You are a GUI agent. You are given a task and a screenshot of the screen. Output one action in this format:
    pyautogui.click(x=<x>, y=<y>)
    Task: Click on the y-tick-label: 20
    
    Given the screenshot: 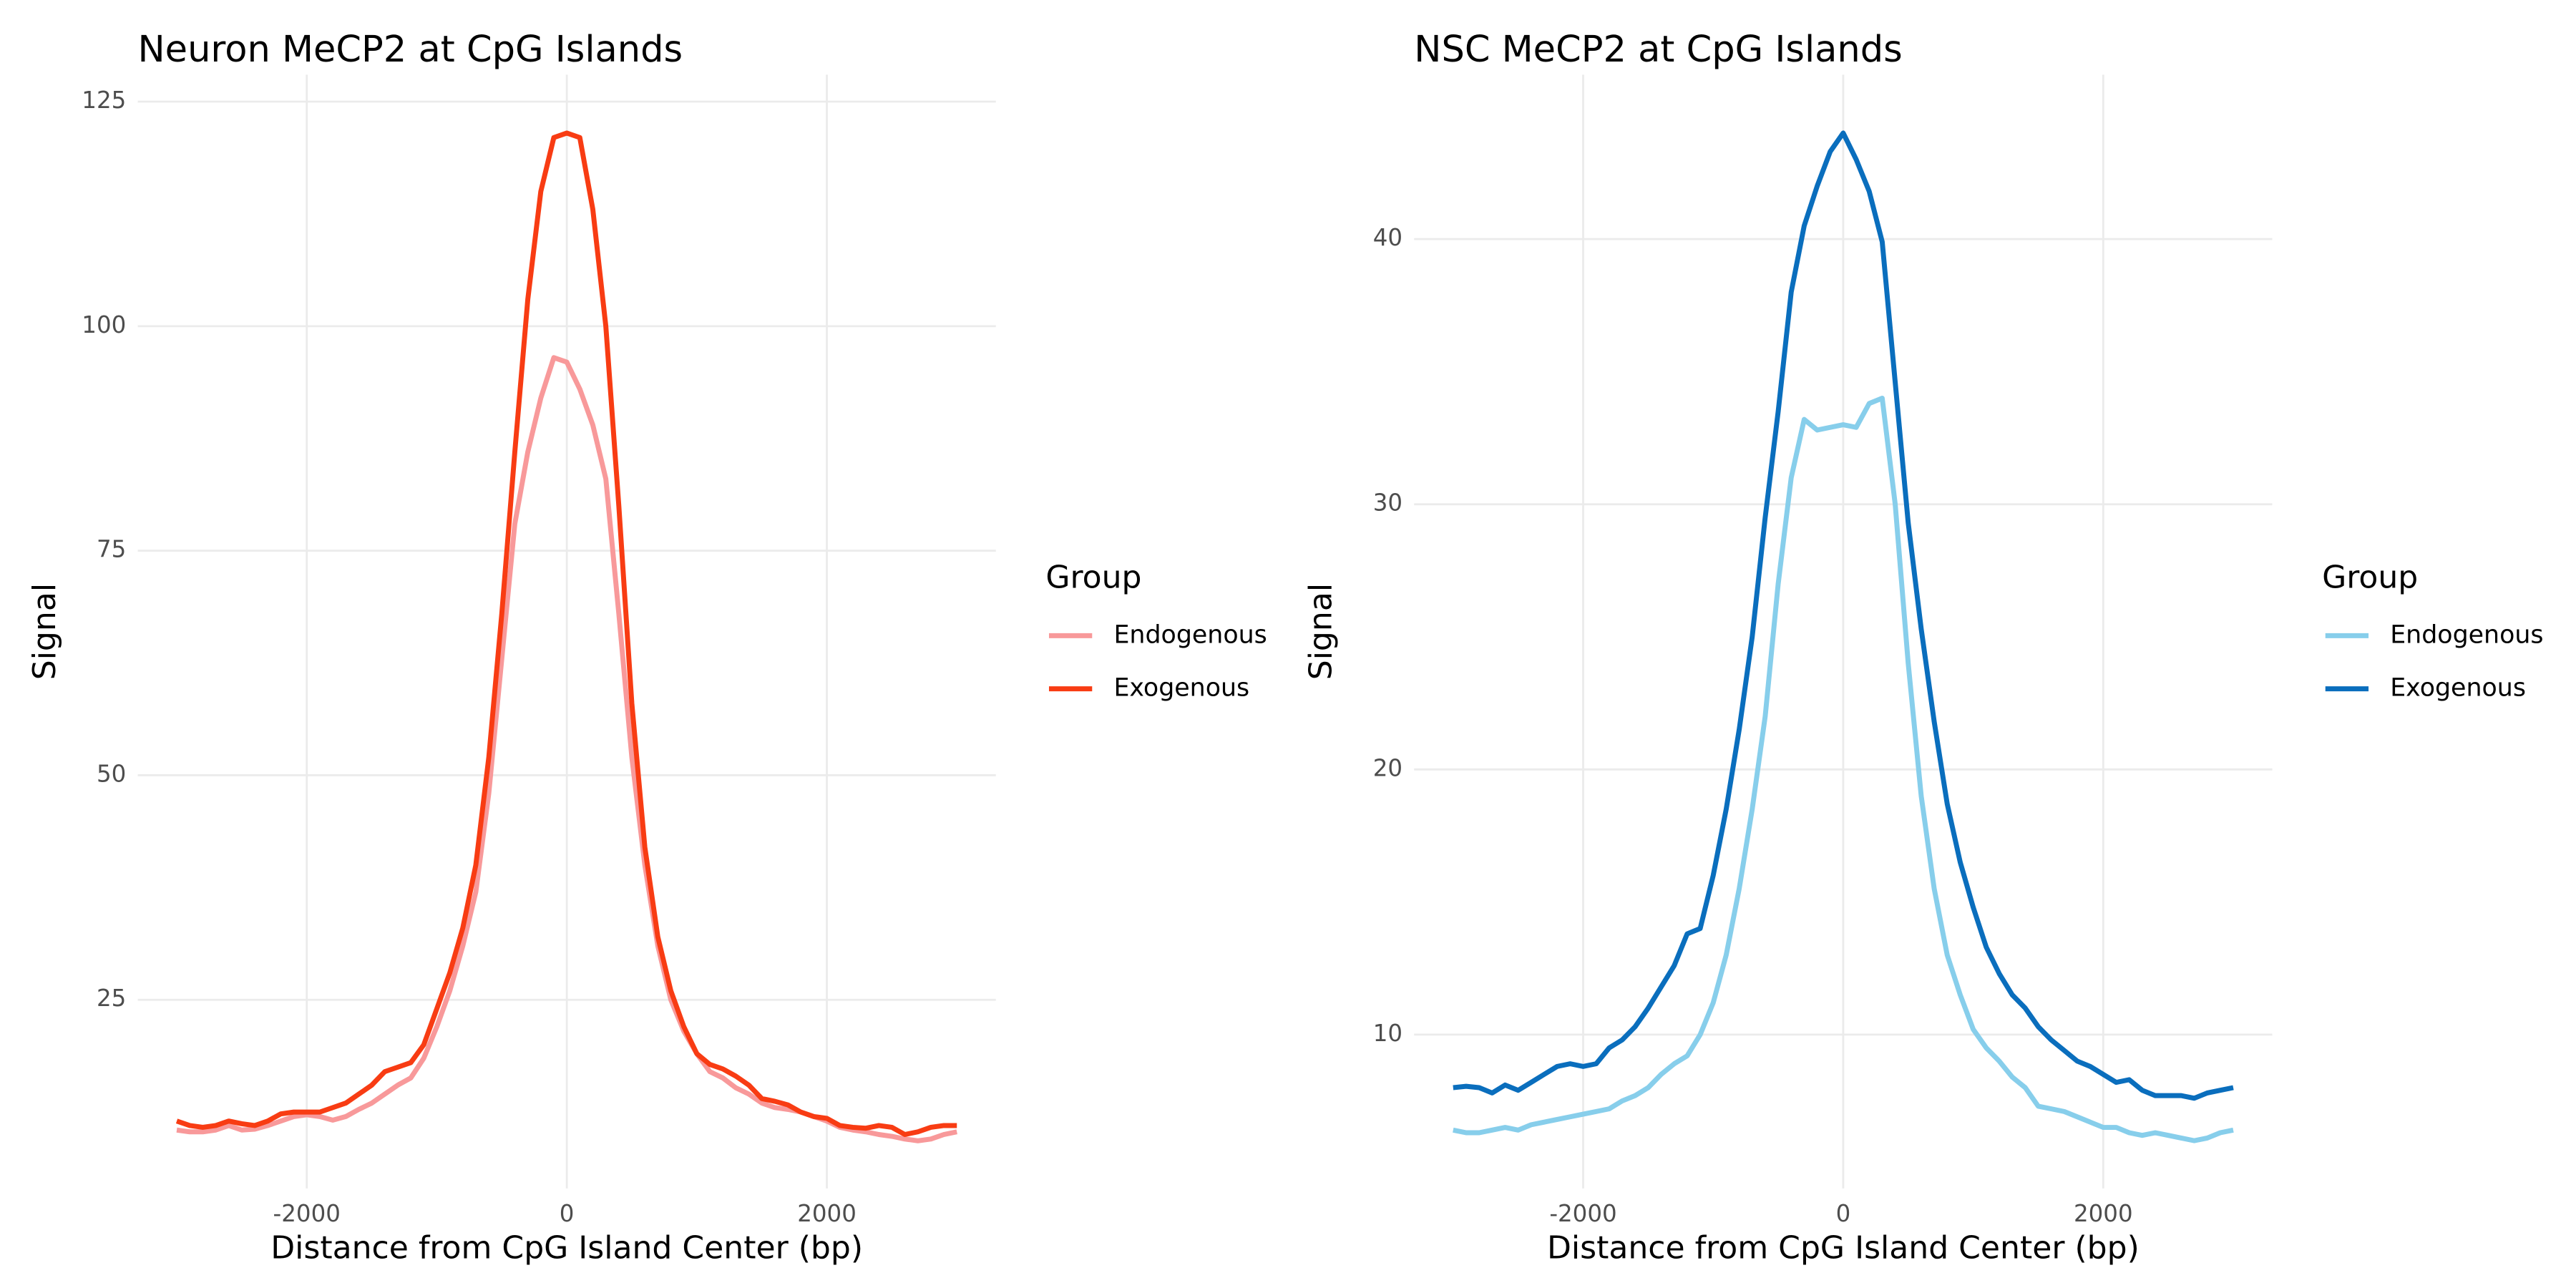 What is the action you would take?
    pyautogui.click(x=1387, y=767)
    